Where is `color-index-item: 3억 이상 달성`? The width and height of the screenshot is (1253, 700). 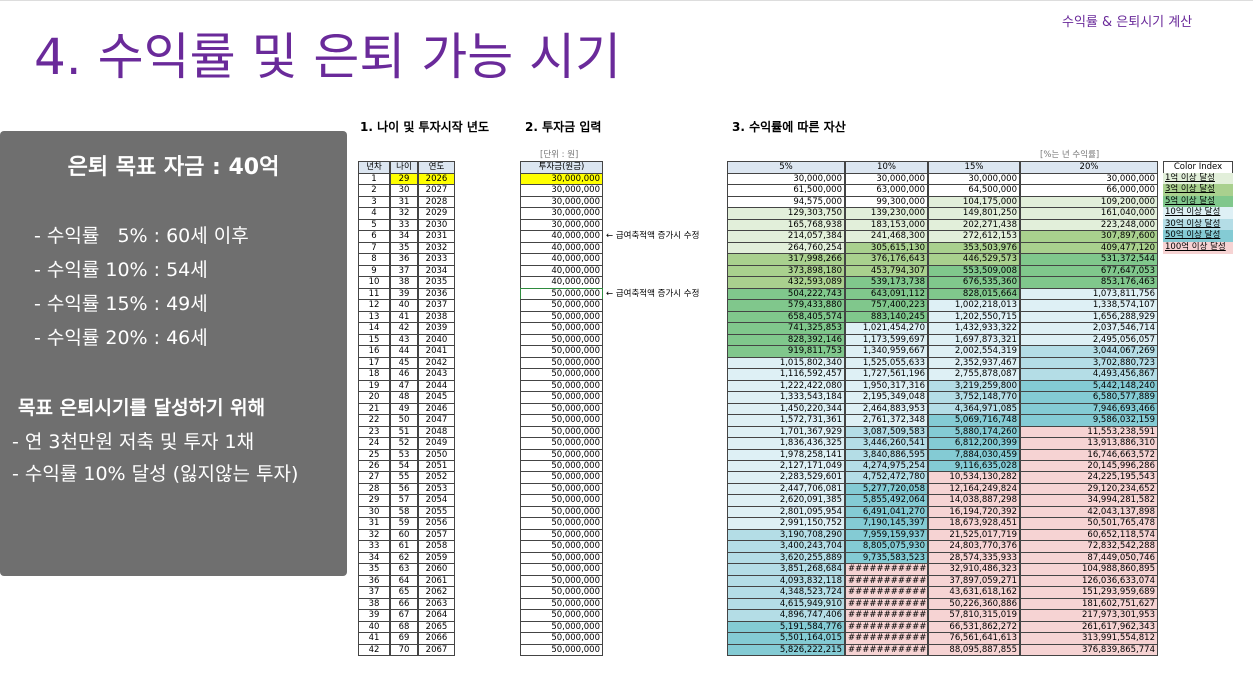
color-index-item: 3억 이상 달성 is located at coordinates (1198, 190).